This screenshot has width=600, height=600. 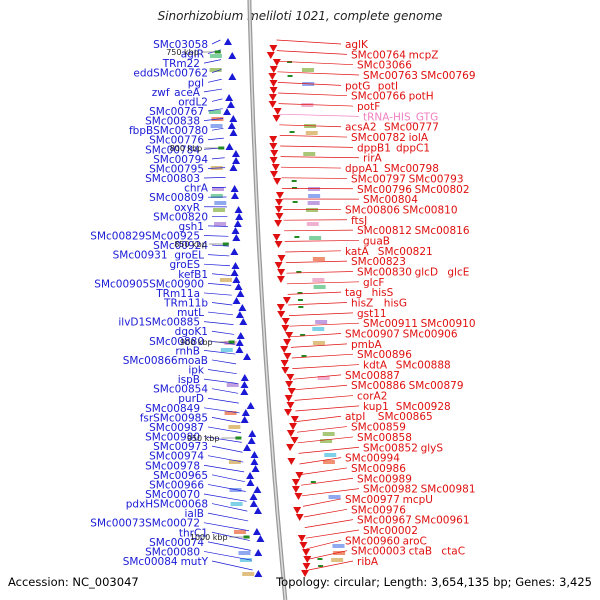 I want to click on gene-label-right: SMc00793, so click(x=436, y=179).